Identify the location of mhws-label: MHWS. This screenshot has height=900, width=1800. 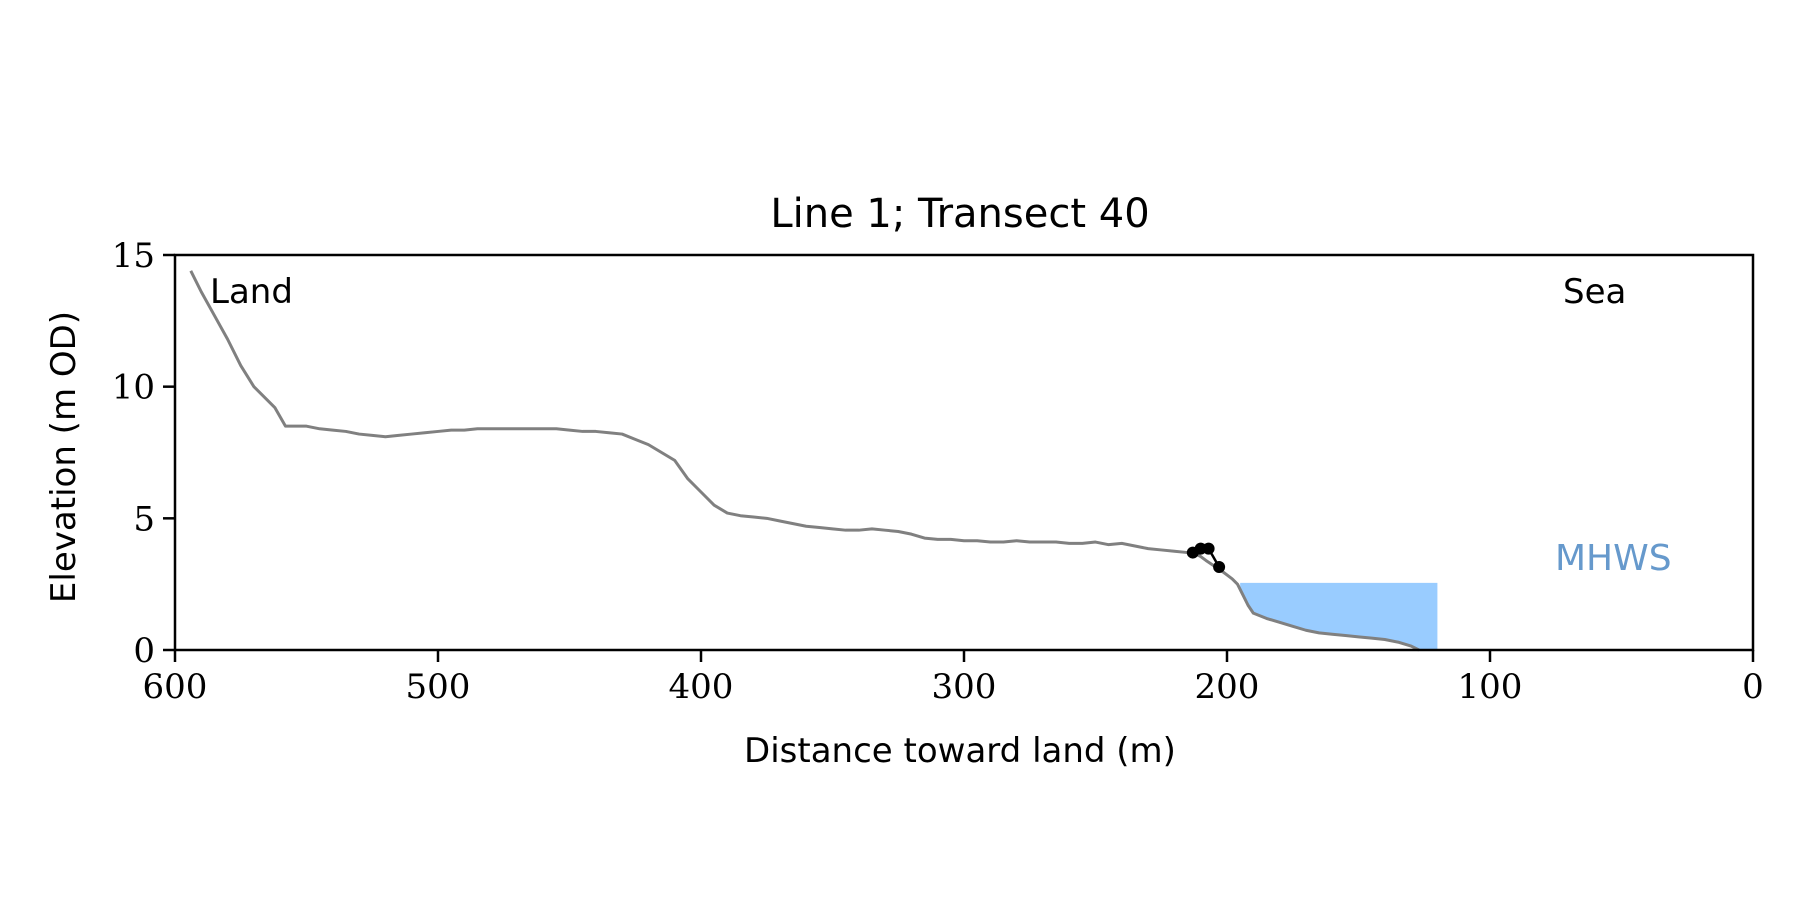
(1613, 558).